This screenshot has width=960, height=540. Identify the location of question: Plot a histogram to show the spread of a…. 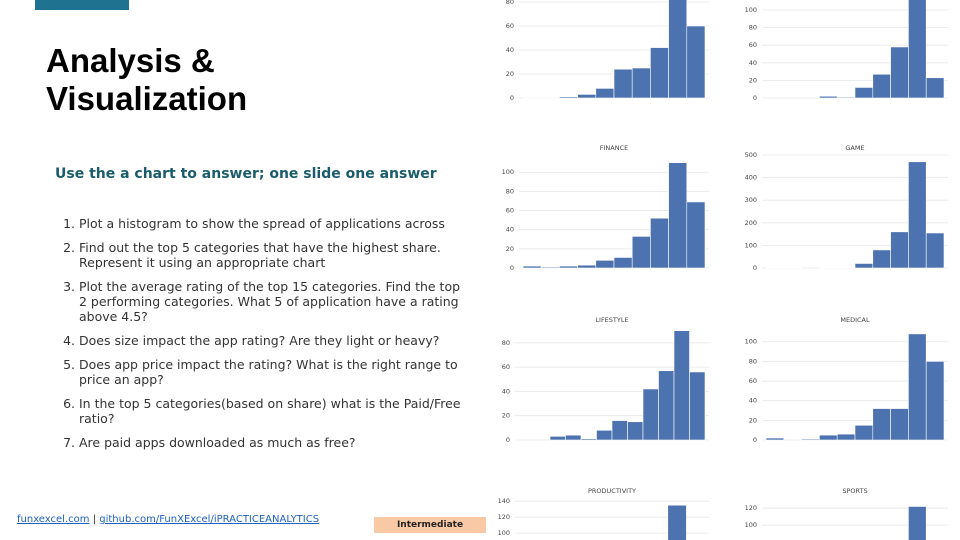
(271, 223).